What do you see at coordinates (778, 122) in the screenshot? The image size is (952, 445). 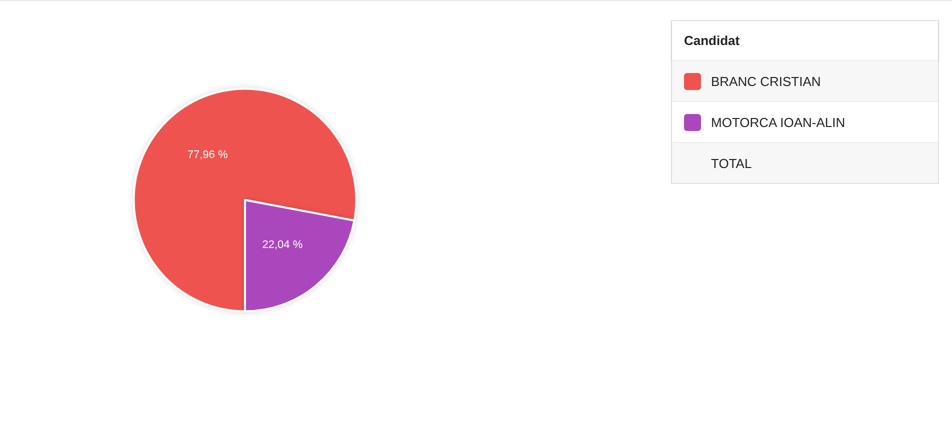 I see `legend-label: MOTORCA IOAN-ALIN` at bounding box center [778, 122].